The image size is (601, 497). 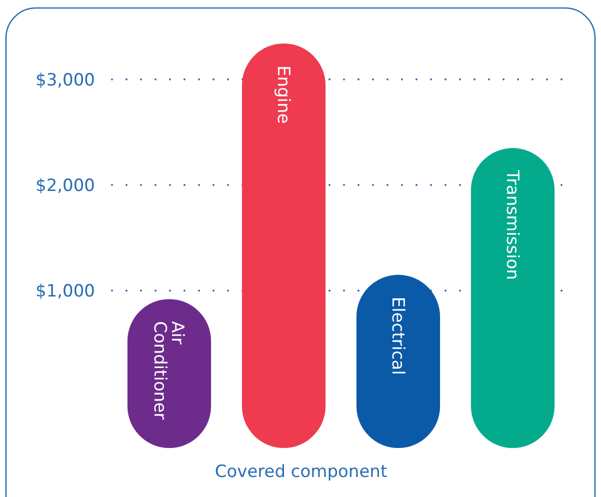 What do you see at coordinates (397, 335) in the screenshot?
I see `x-tick-label: Electrical` at bounding box center [397, 335].